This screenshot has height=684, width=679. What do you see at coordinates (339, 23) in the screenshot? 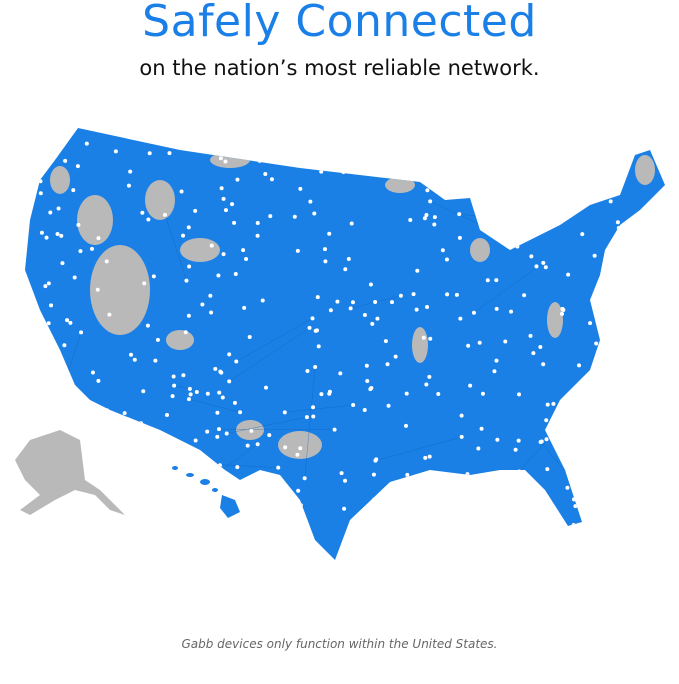
I see `headline: Safely Connected` at bounding box center [339, 23].